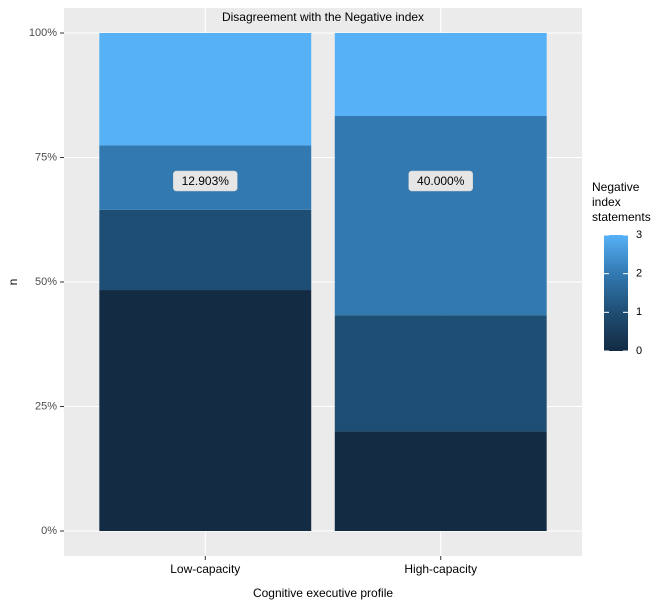 The image size is (664, 601). Describe the element at coordinates (639, 274) in the screenshot. I see `legend-label: 2` at that location.